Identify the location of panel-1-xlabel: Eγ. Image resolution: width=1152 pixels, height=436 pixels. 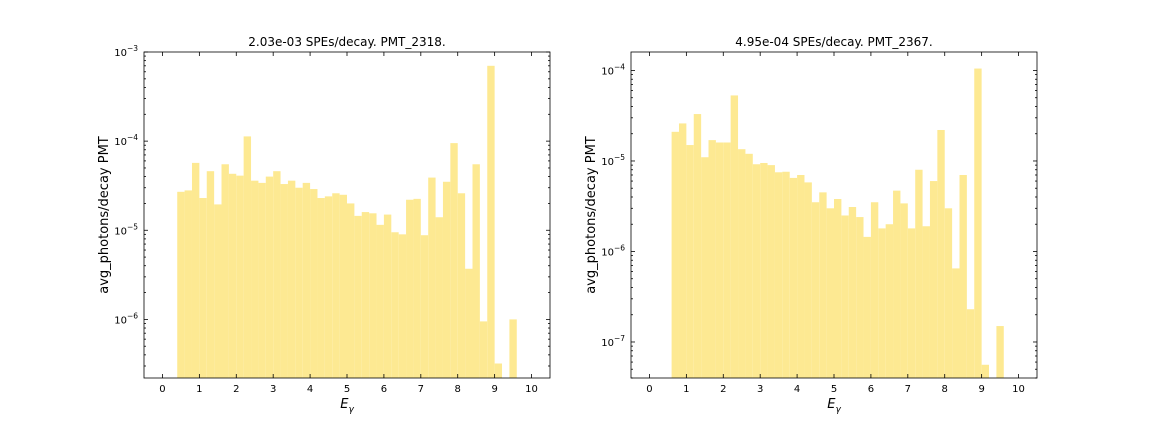
(347, 406).